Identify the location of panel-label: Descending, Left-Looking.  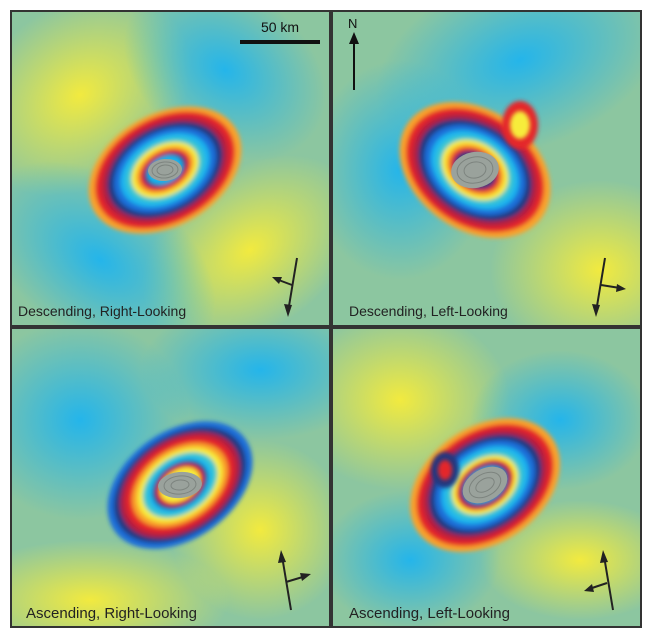
(428, 311).